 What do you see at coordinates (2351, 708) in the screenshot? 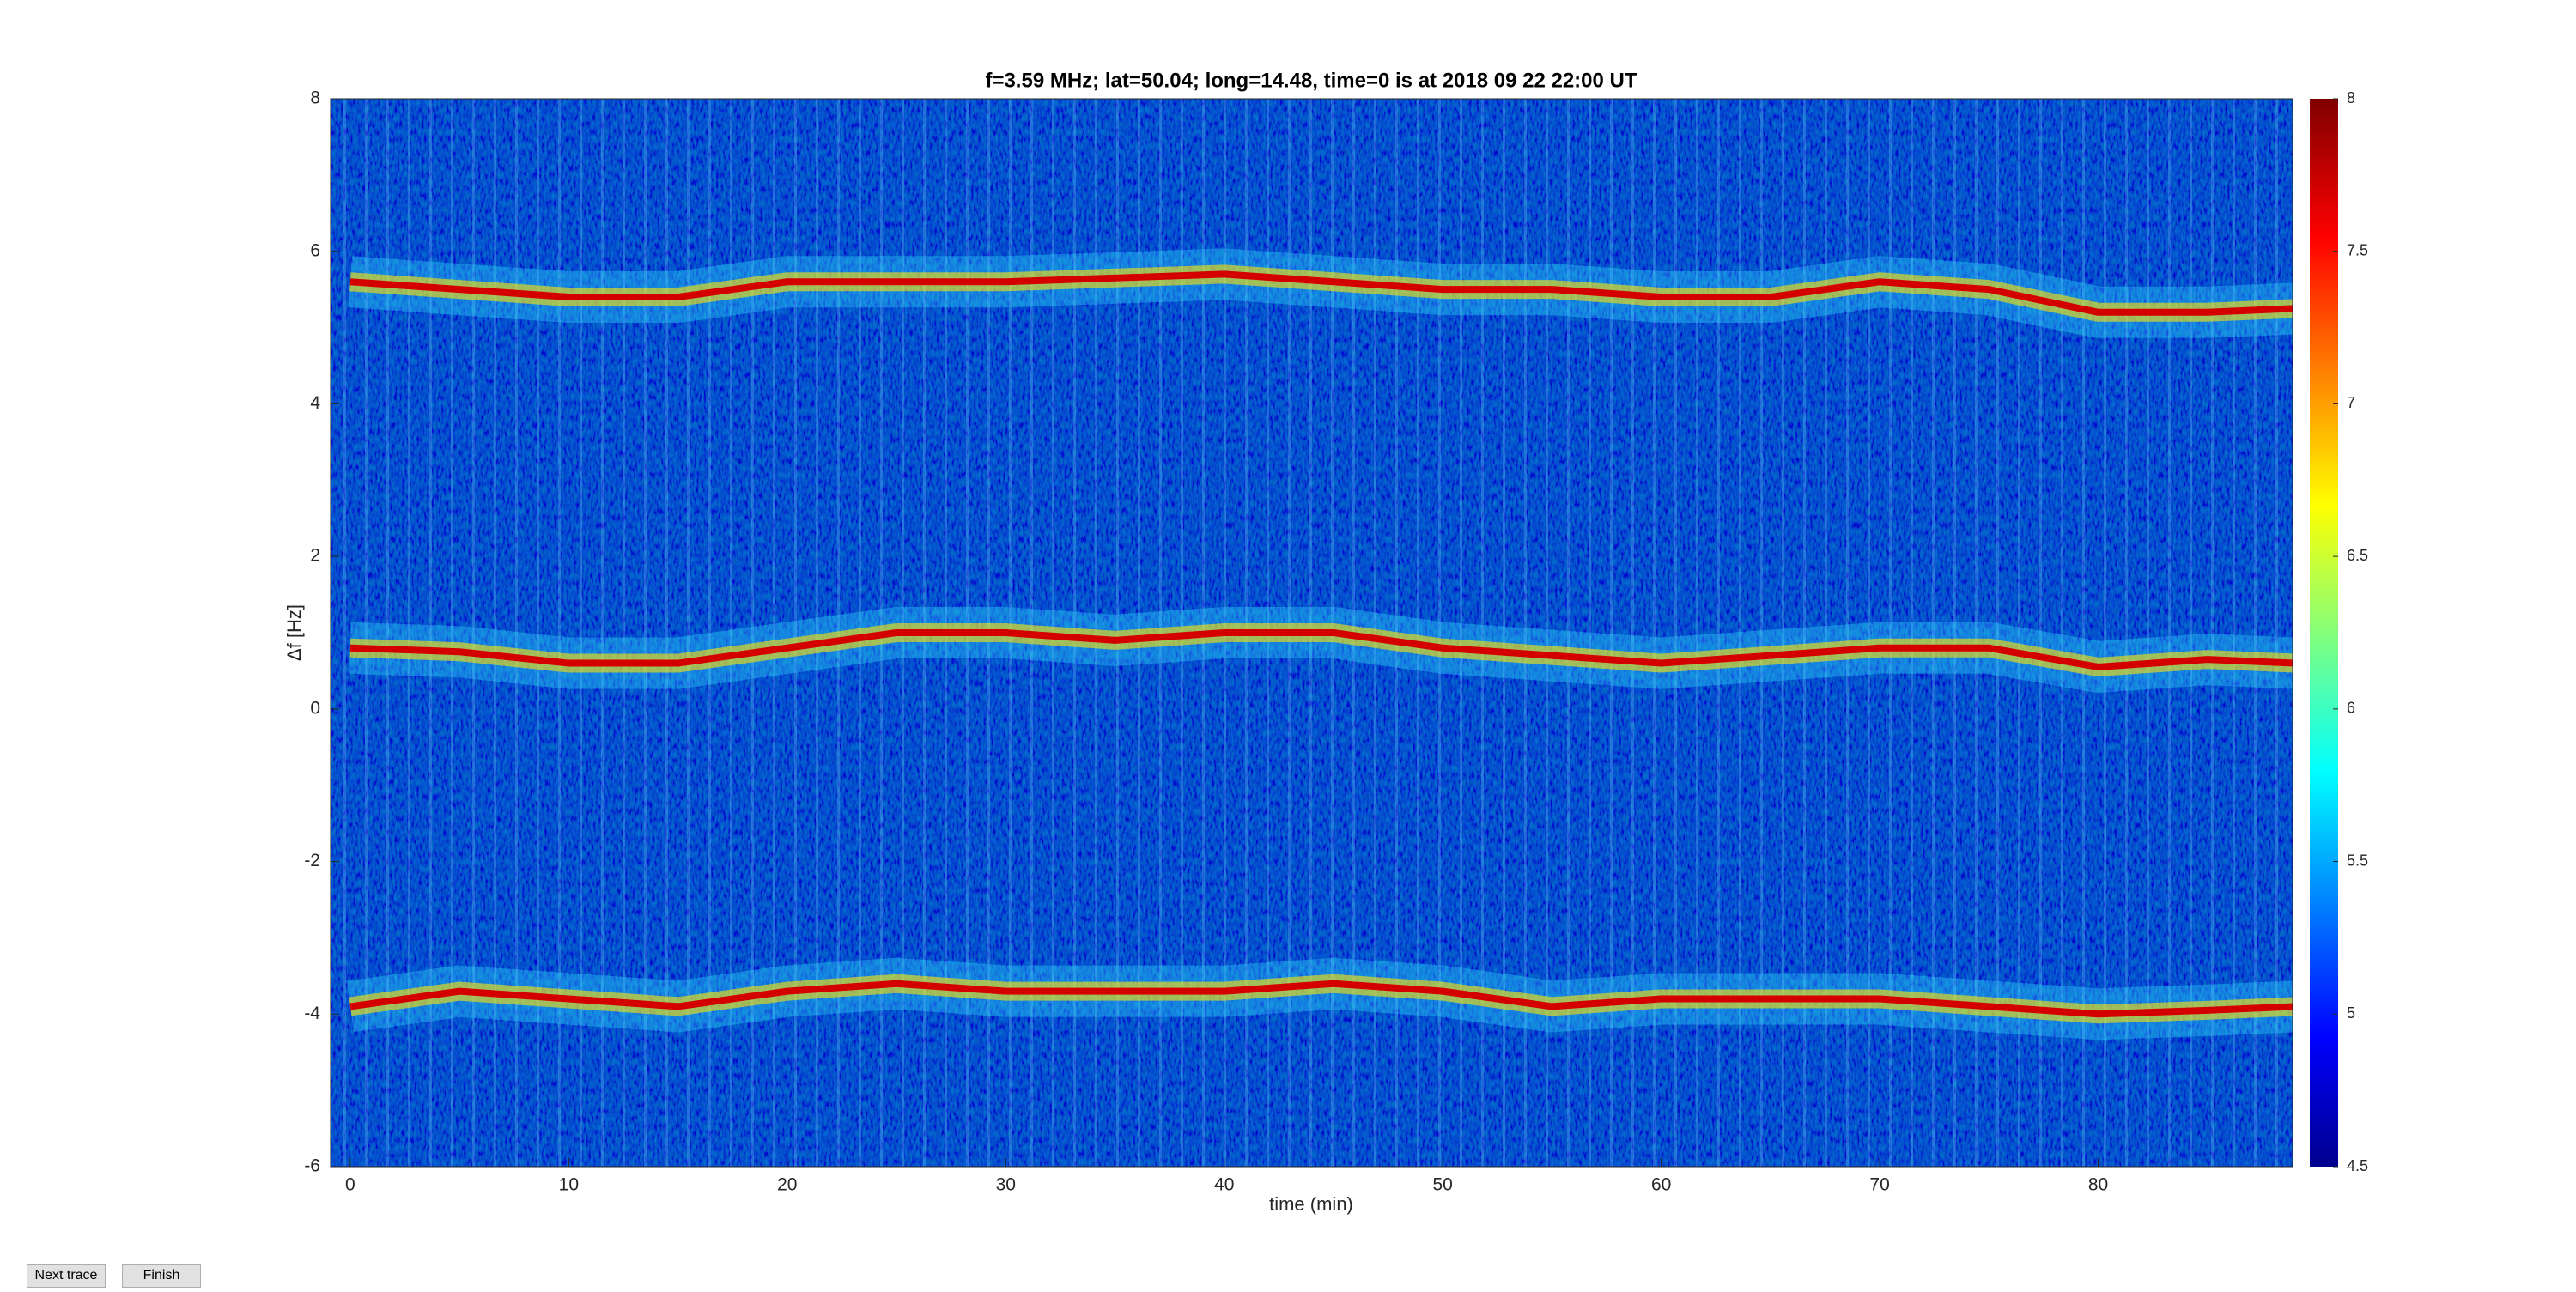
I see `colorbar-tick-label: 6` at bounding box center [2351, 708].